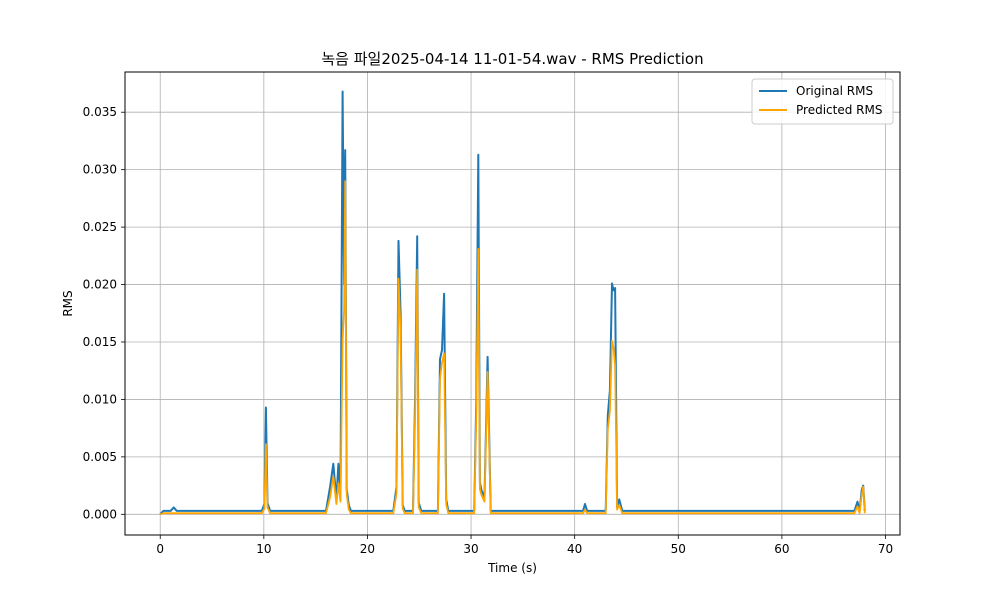 This screenshot has width=1000, height=600. I want to click on y-tick-label: 0.030, so click(100, 170).